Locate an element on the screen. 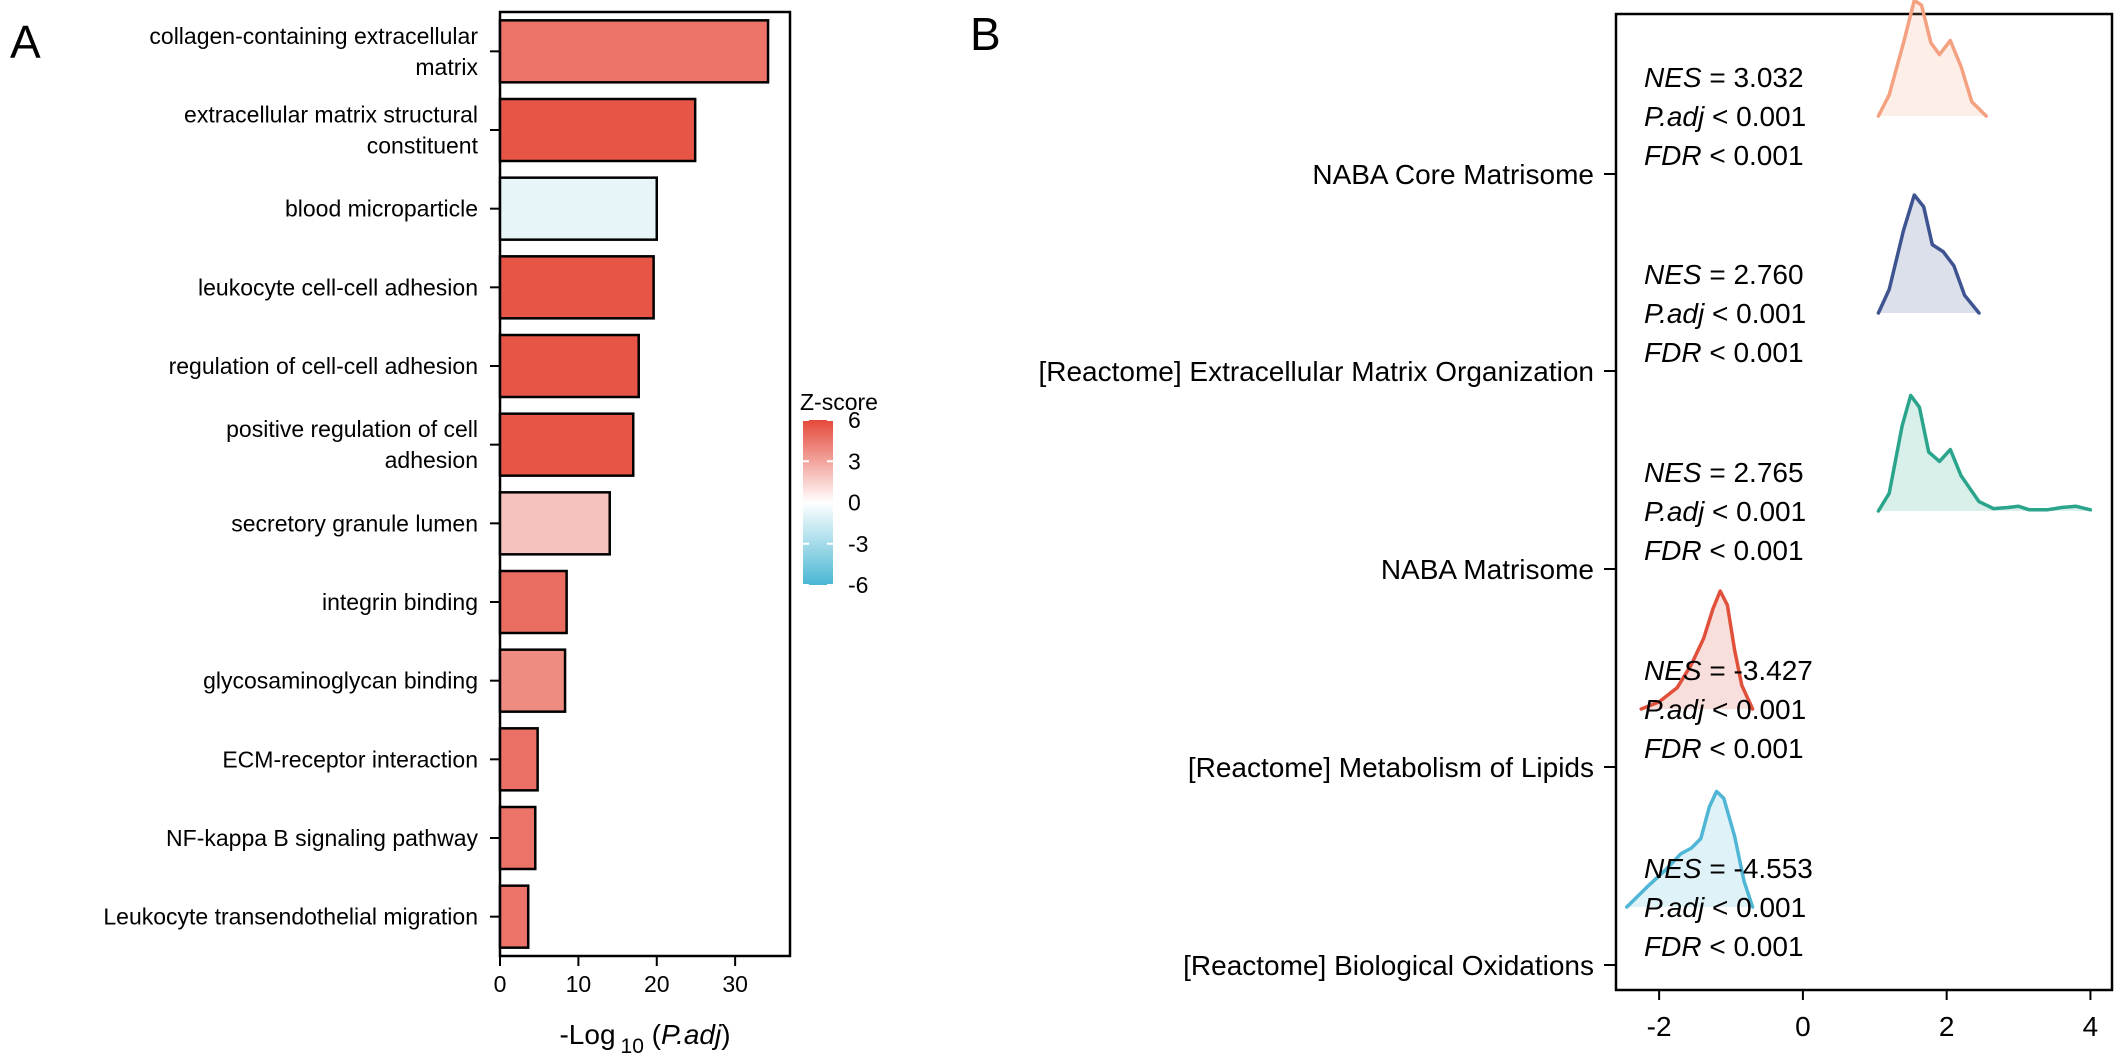 Image resolution: width=2128 pixels, height=1064 pixels. legend-tick-label: -3 is located at coordinates (858, 544).